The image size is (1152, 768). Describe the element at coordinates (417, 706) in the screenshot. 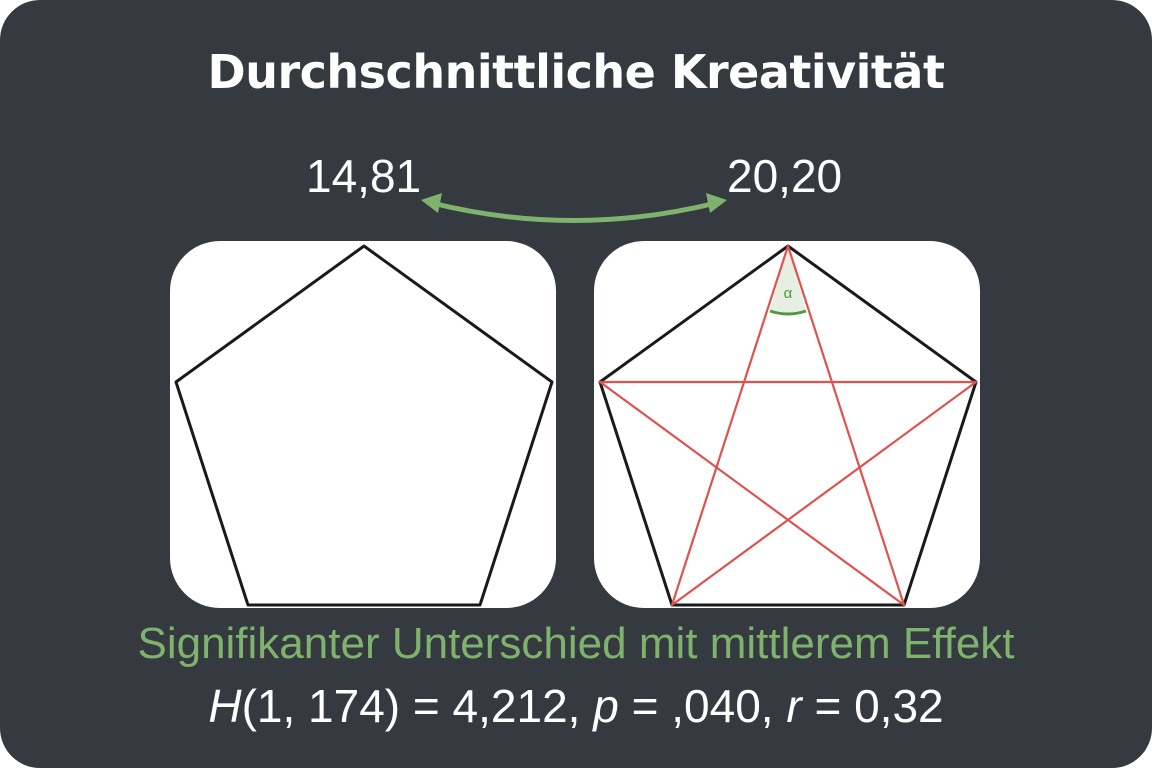

I see `h-args: (1, 174) = 4,212,` at that location.